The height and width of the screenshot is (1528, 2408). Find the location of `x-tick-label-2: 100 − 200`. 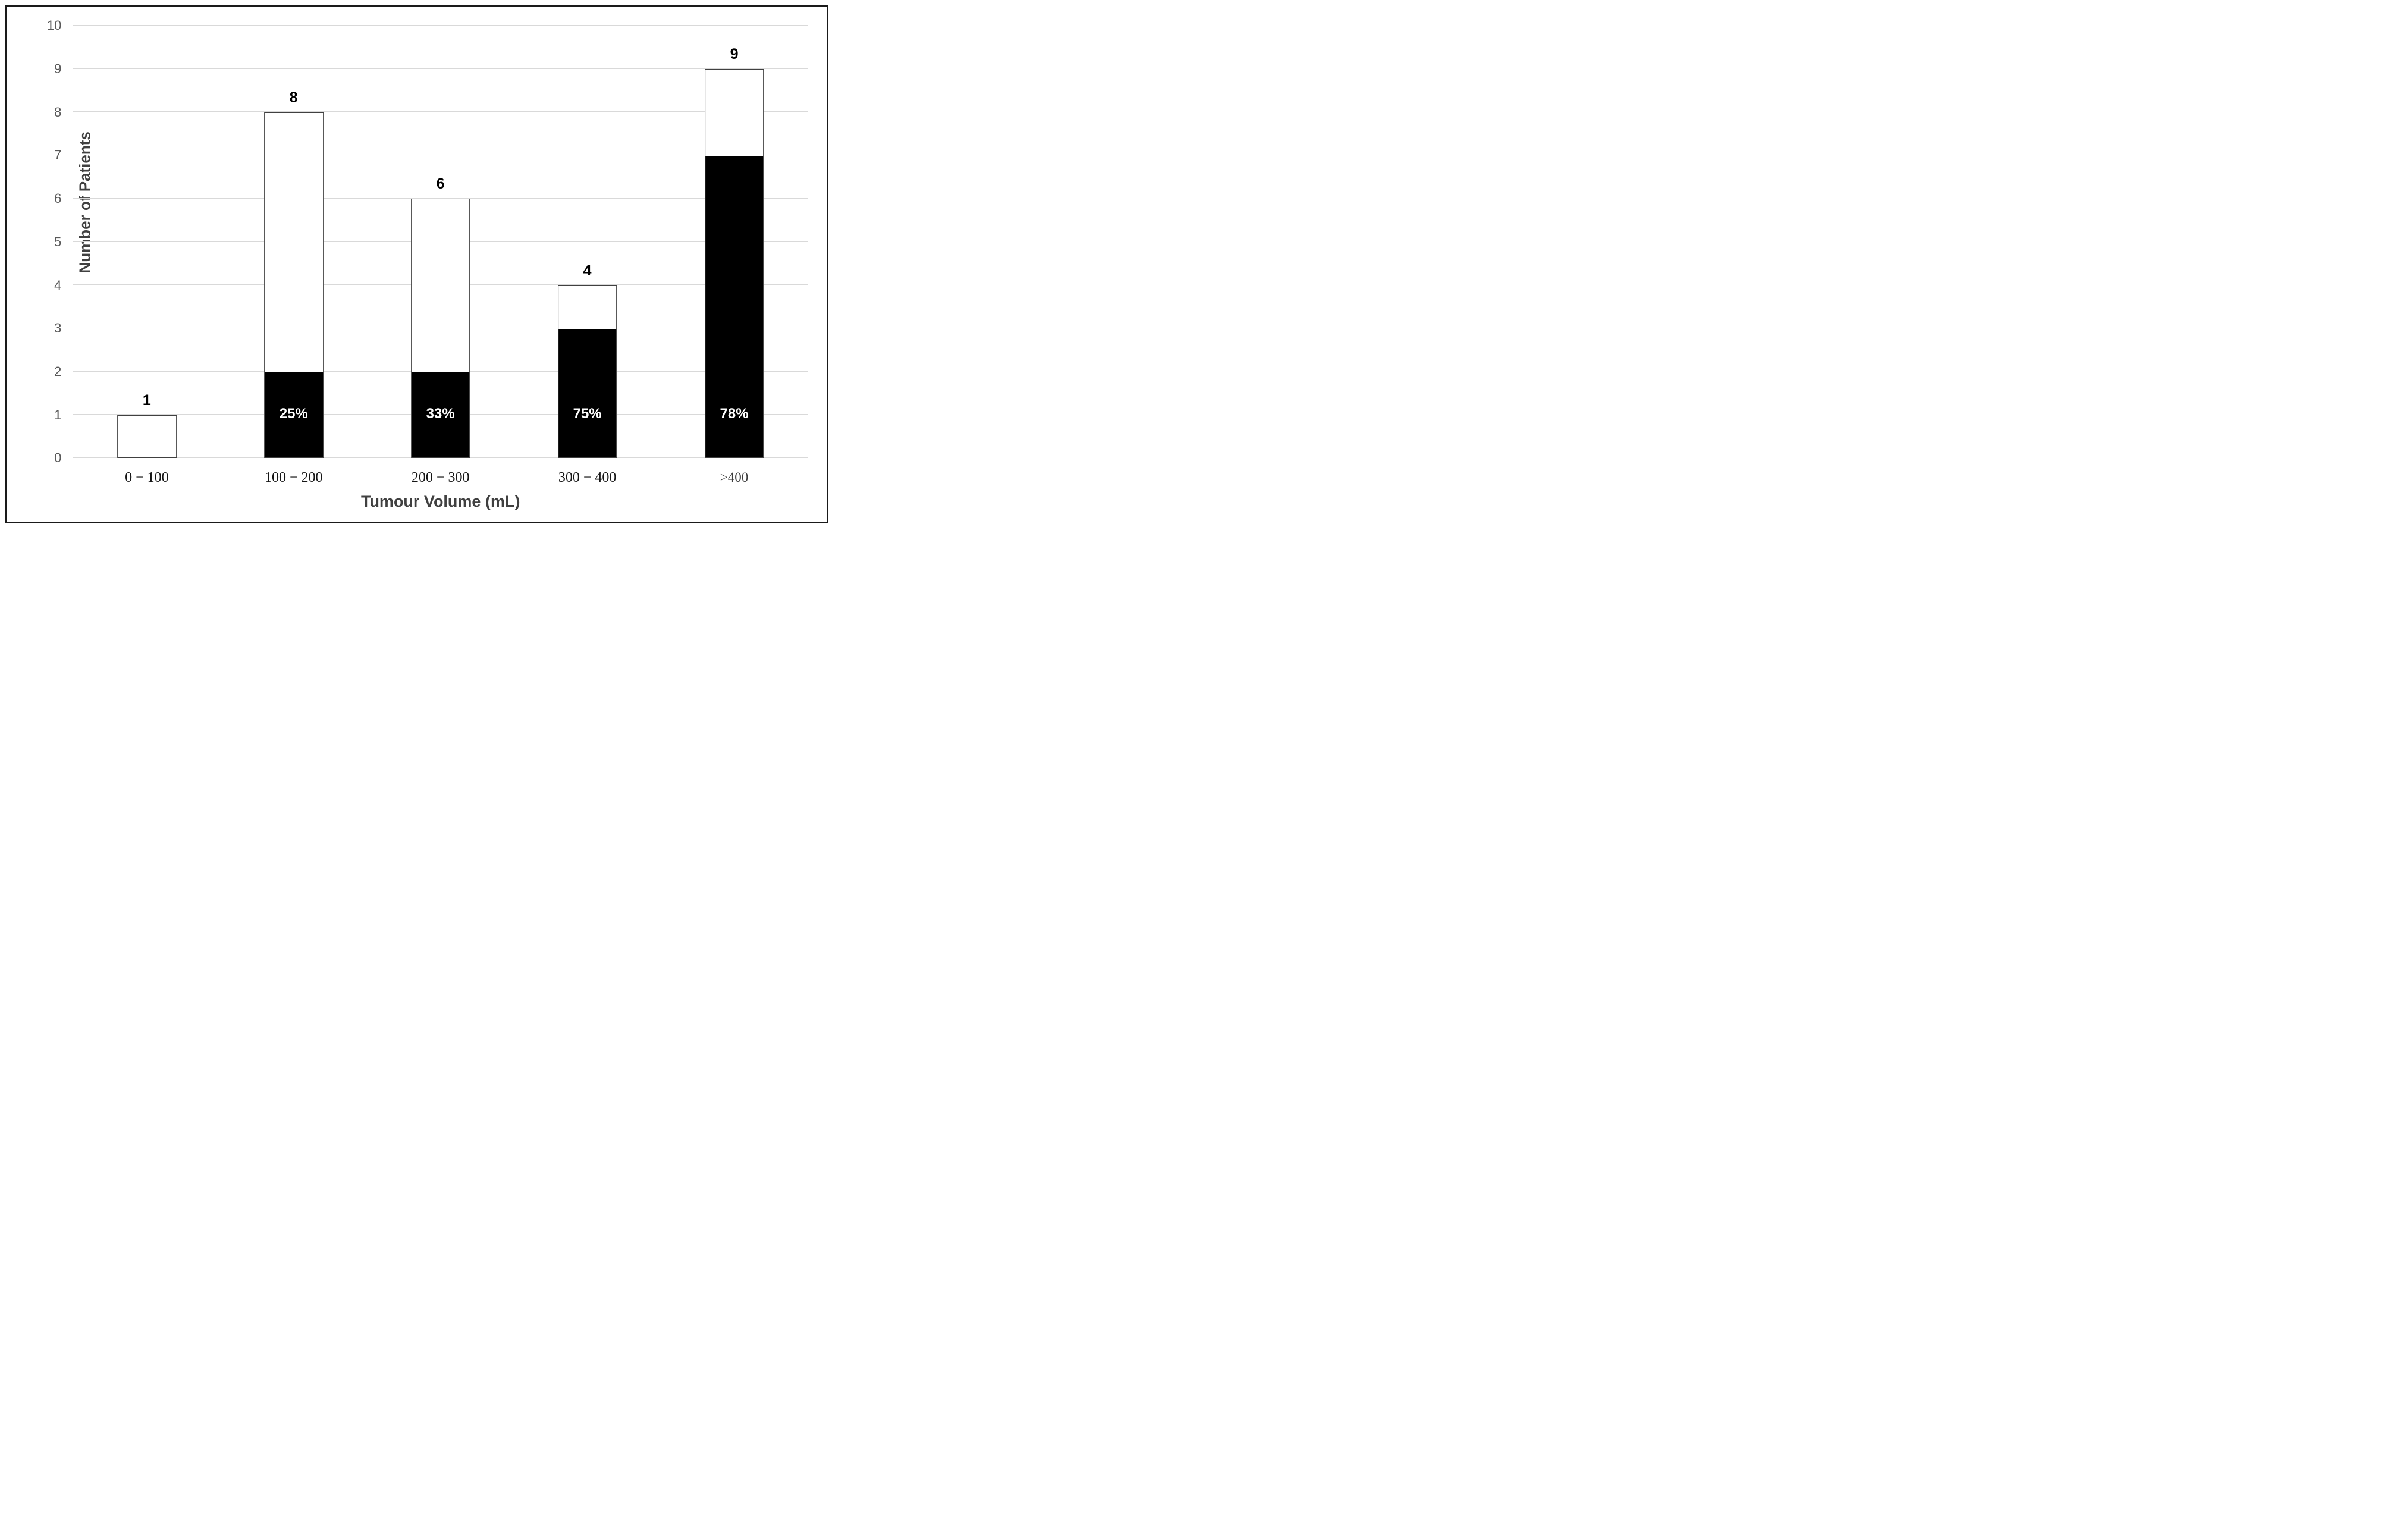

x-tick-label-2: 100 − 200 is located at coordinates (293, 478).